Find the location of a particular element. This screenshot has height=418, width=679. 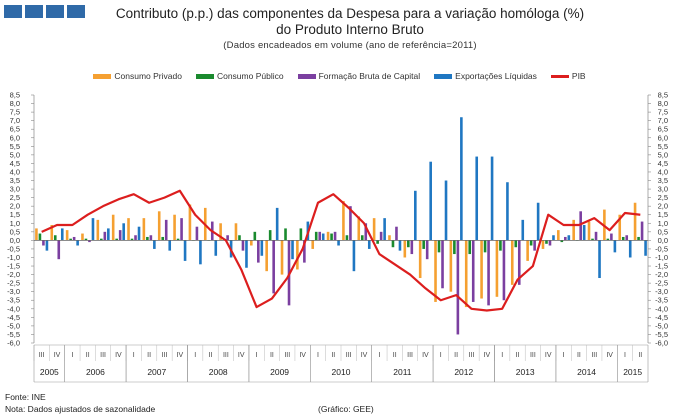

legend-label: Consumo Privado is located at coordinates (148, 76).